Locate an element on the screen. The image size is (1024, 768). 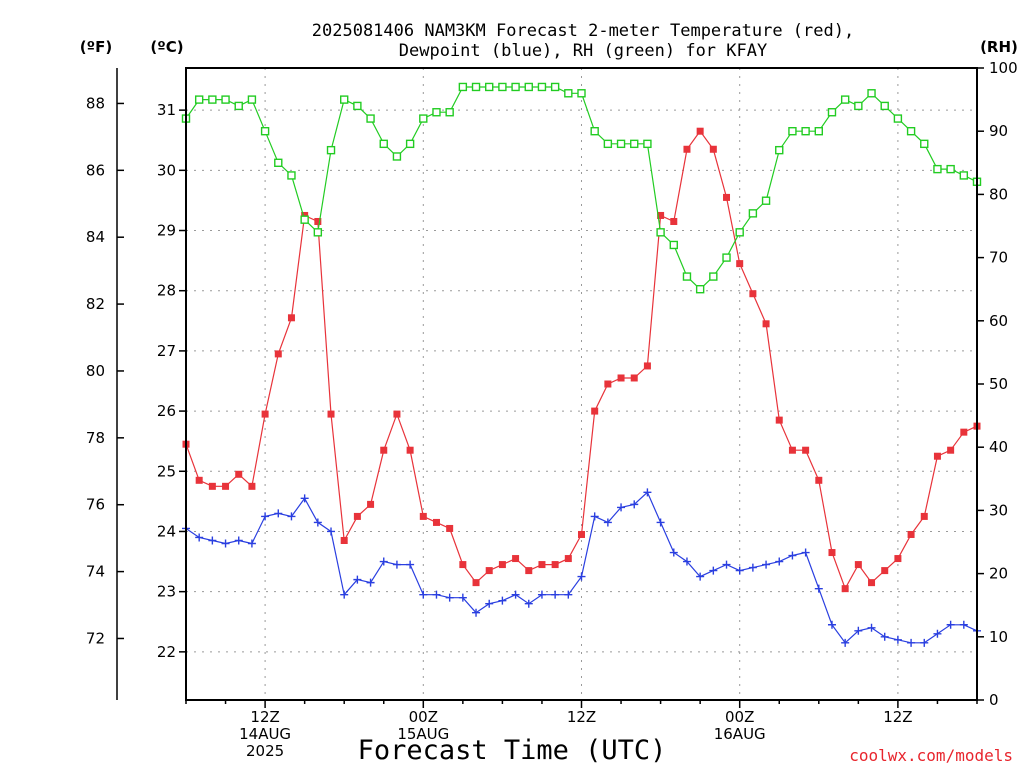
x-axis-label: Forecast Time (UTC) is located at coordinates (512, 750).